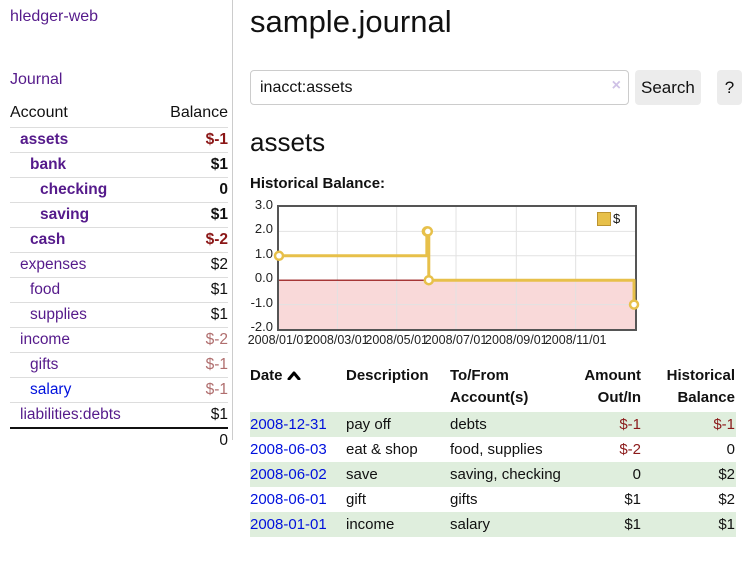  I want to click on transaction-accounts: salary, so click(470, 524).